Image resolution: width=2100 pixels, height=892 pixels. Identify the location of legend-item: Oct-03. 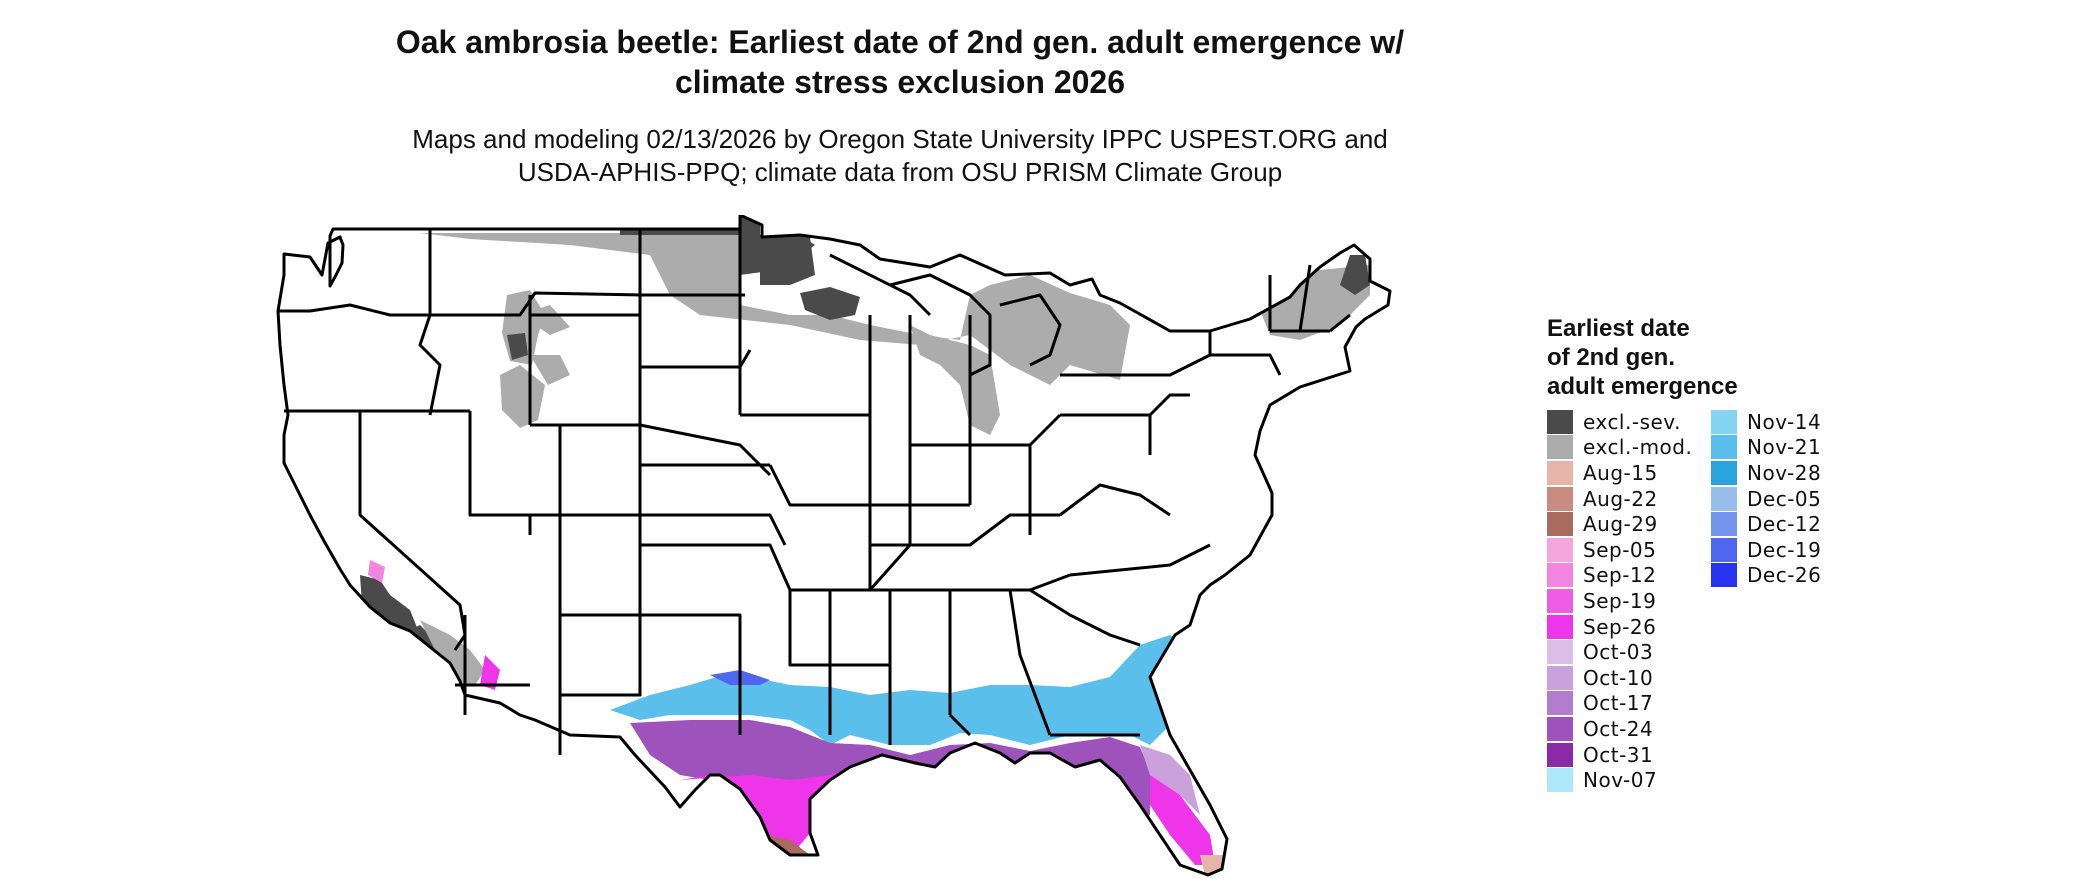
(1619, 652).